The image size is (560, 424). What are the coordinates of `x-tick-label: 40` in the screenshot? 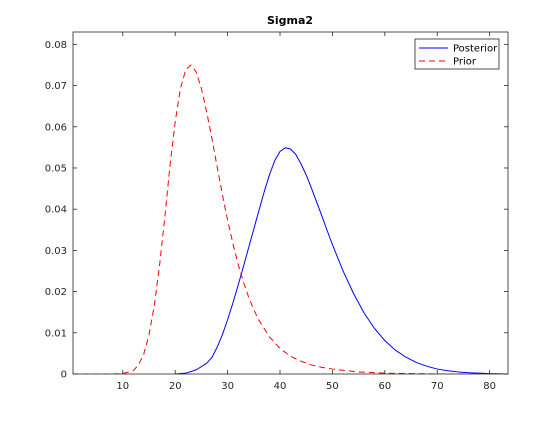 It's located at (280, 386).